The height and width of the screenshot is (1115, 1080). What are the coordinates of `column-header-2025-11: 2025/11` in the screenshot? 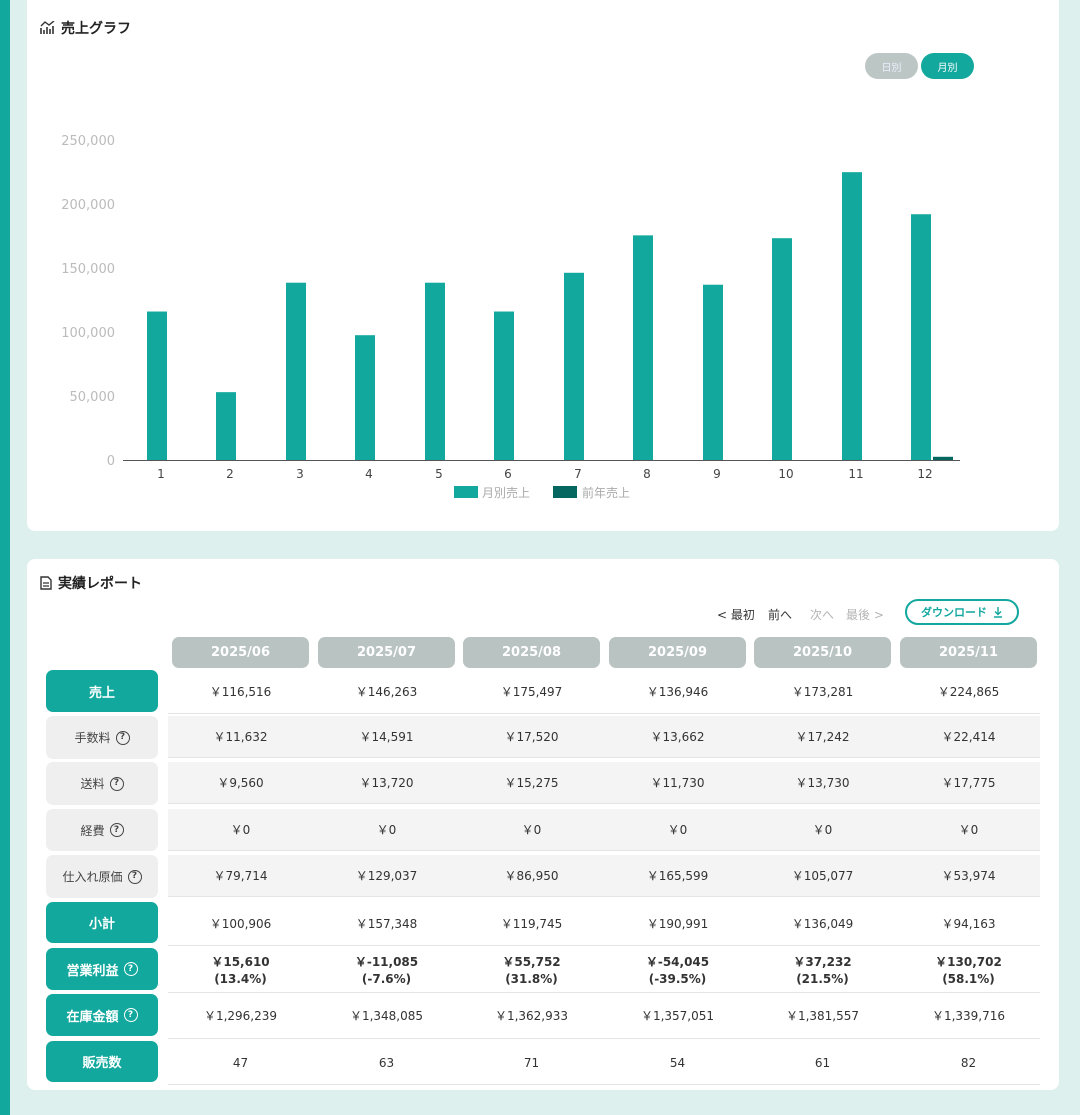 It's located at (968, 652).